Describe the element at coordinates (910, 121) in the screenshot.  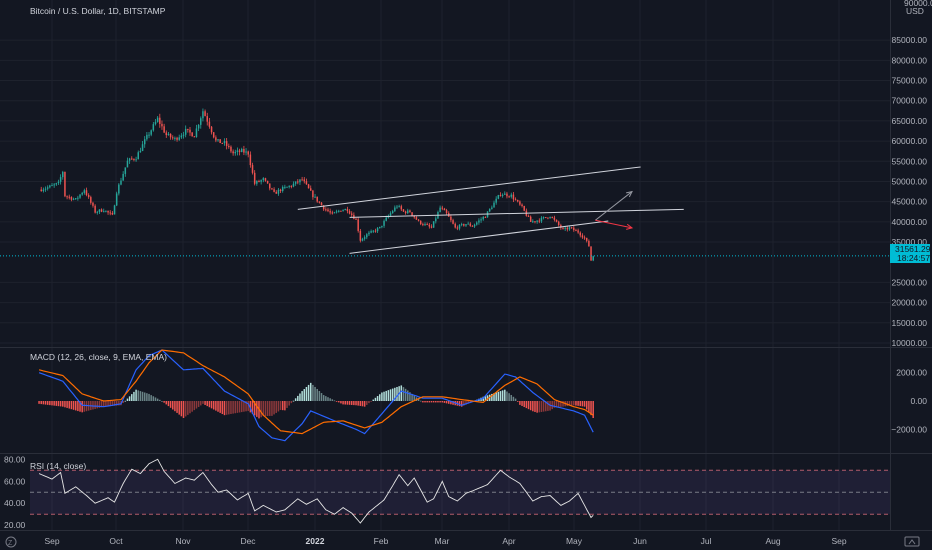
I see `price-y-tick: 65000.00` at that location.